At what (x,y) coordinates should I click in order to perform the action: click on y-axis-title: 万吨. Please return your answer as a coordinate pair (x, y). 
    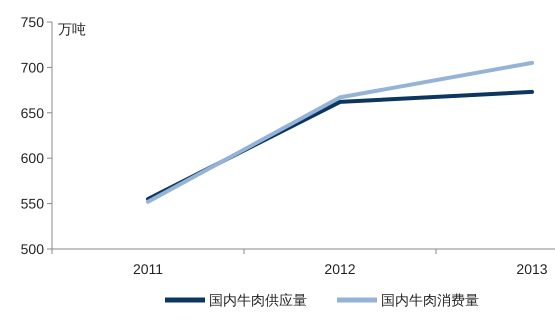
    Looking at the image, I should click on (72, 29).